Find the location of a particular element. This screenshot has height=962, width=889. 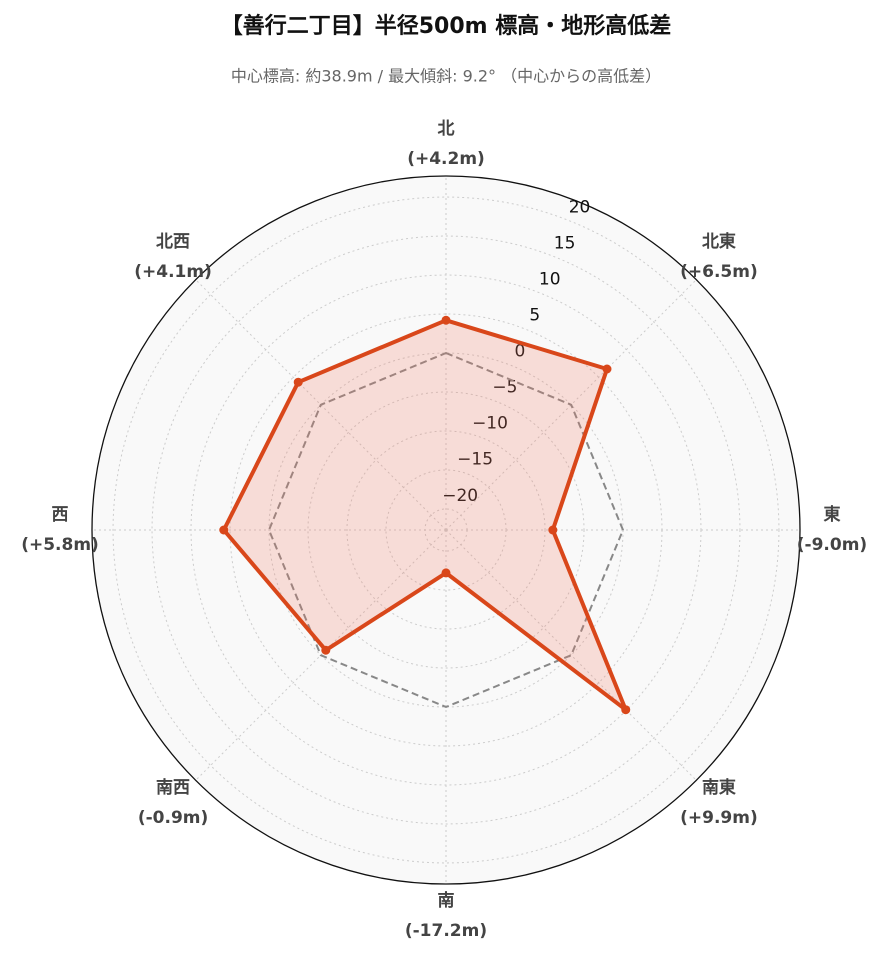

grid-circle is located at coordinates (446, 530).